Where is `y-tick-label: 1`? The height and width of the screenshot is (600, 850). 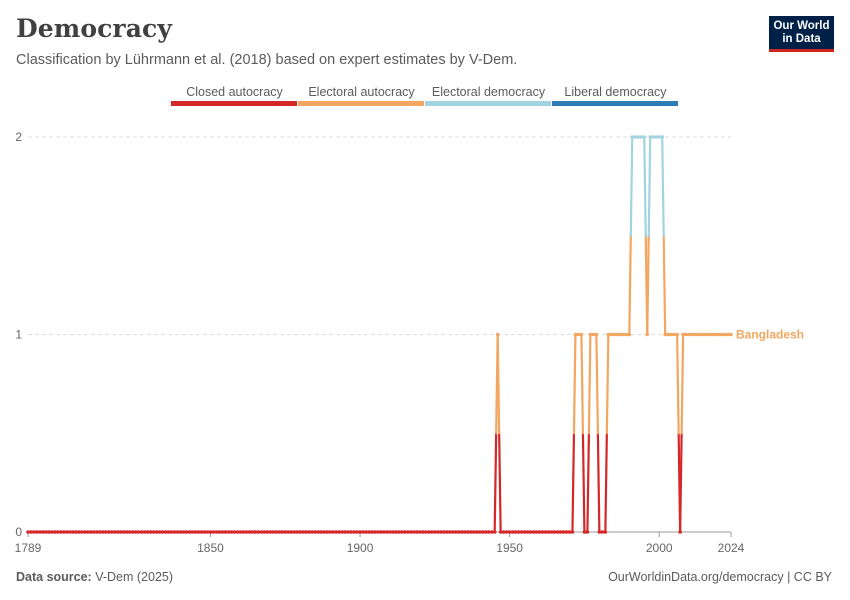
y-tick-label: 1 is located at coordinates (18, 335).